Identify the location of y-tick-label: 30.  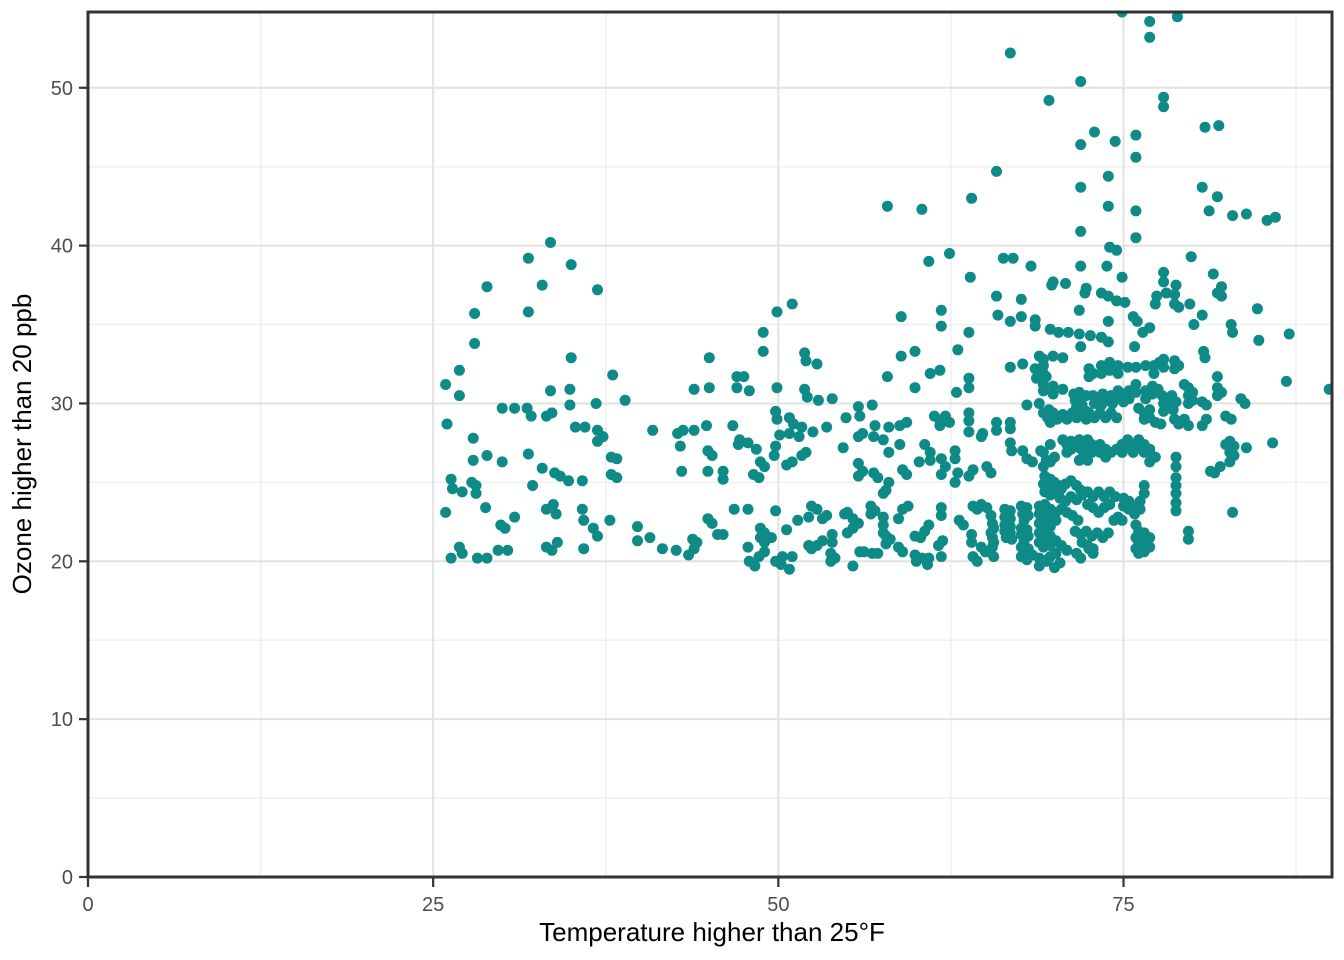
(62, 404).